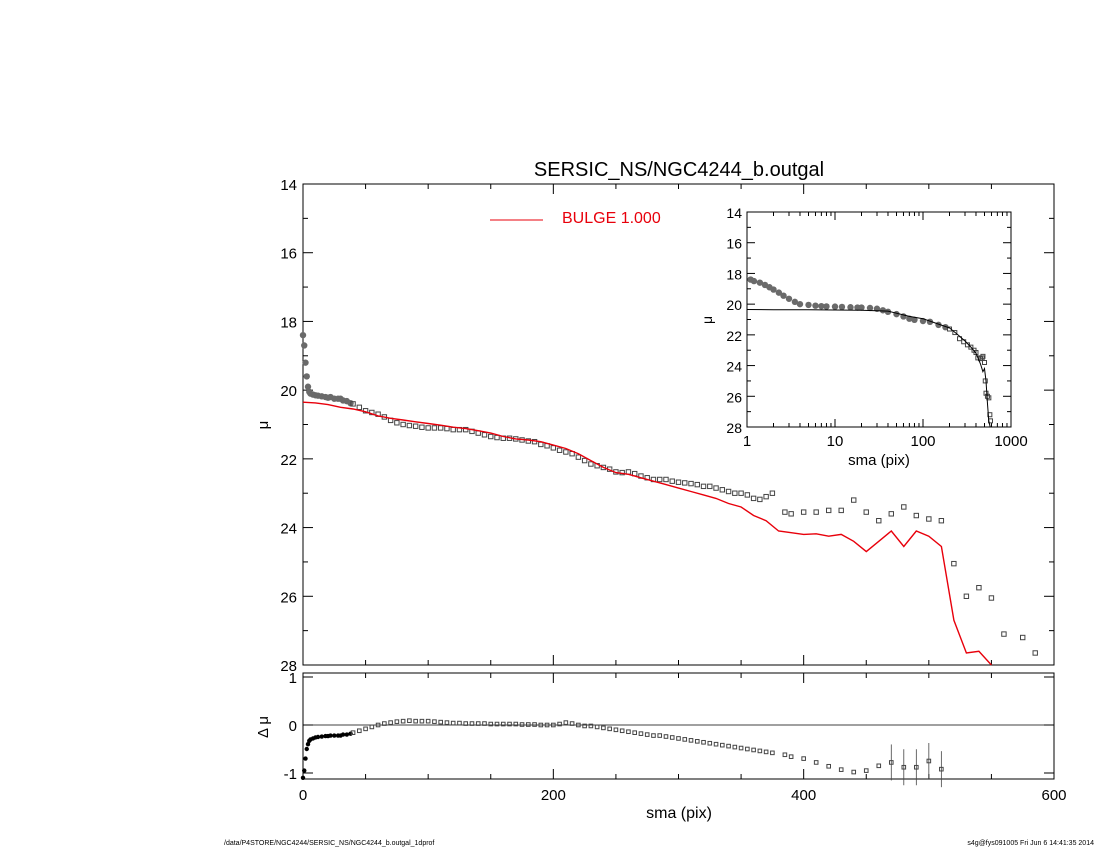 Image resolution: width=1100 pixels, height=850 pixels. What do you see at coordinates (611, 218) in the screenshot?
I see `legend-label: BULGE 1.000` at bounding box center [611, 218].